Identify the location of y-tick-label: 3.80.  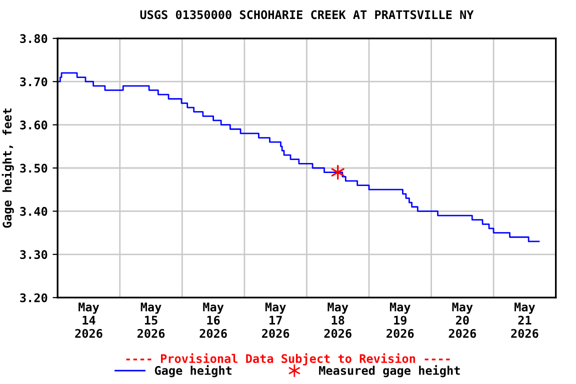
(34, 39).